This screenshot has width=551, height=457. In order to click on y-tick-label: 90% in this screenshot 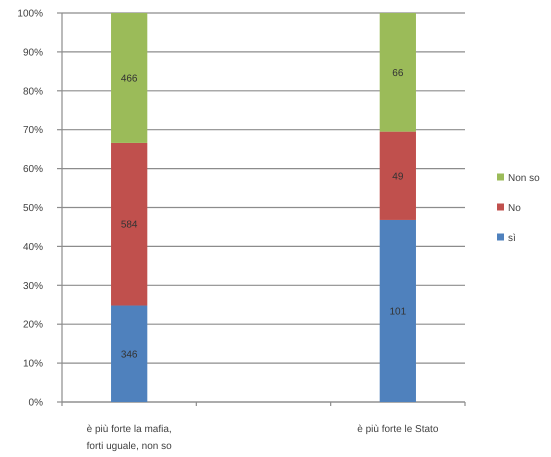, I will do `click(33, 52)`.